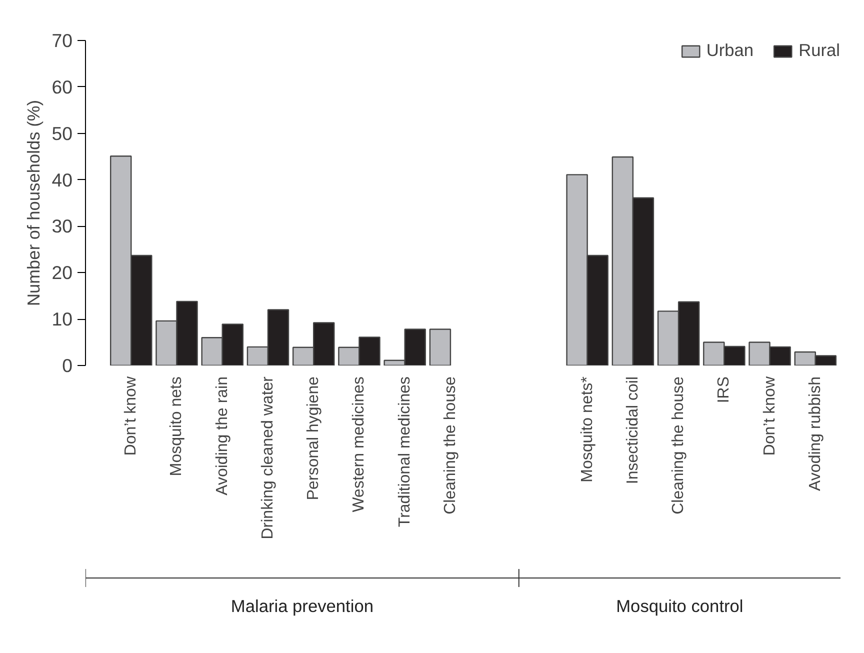 This screenshot has width=864, height=653. What do you see at coordinates (62, 273) in the screenshot?
I see `y-tick-label: 20` at bounding box center [62, 273].